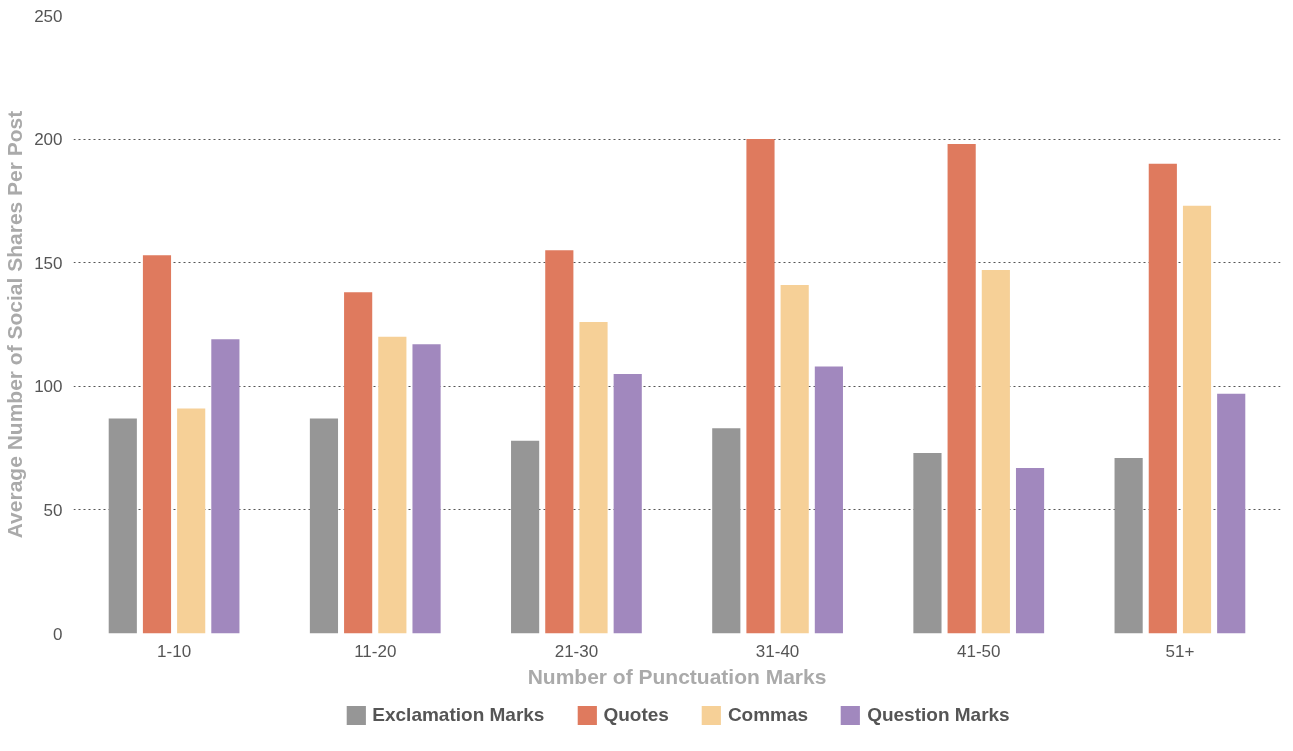 This screenshot has height=751, width=1293. Describe the element at coordinates (979, 651) in the screenshot. I see `x-tick-label: 41-50` at that location.